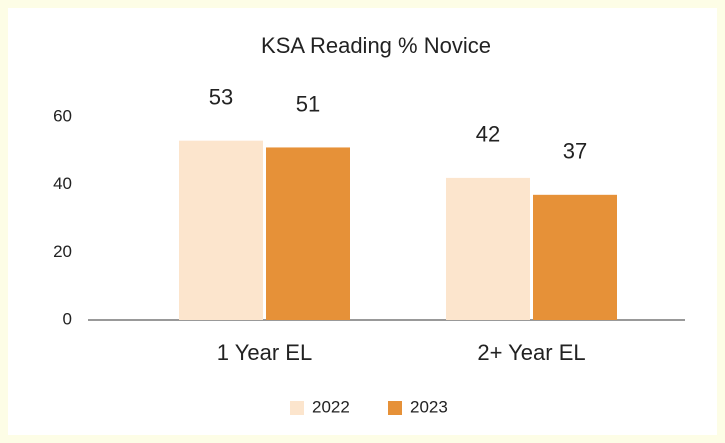  I want to click on y-tick-label: 40, so click(62, 183).